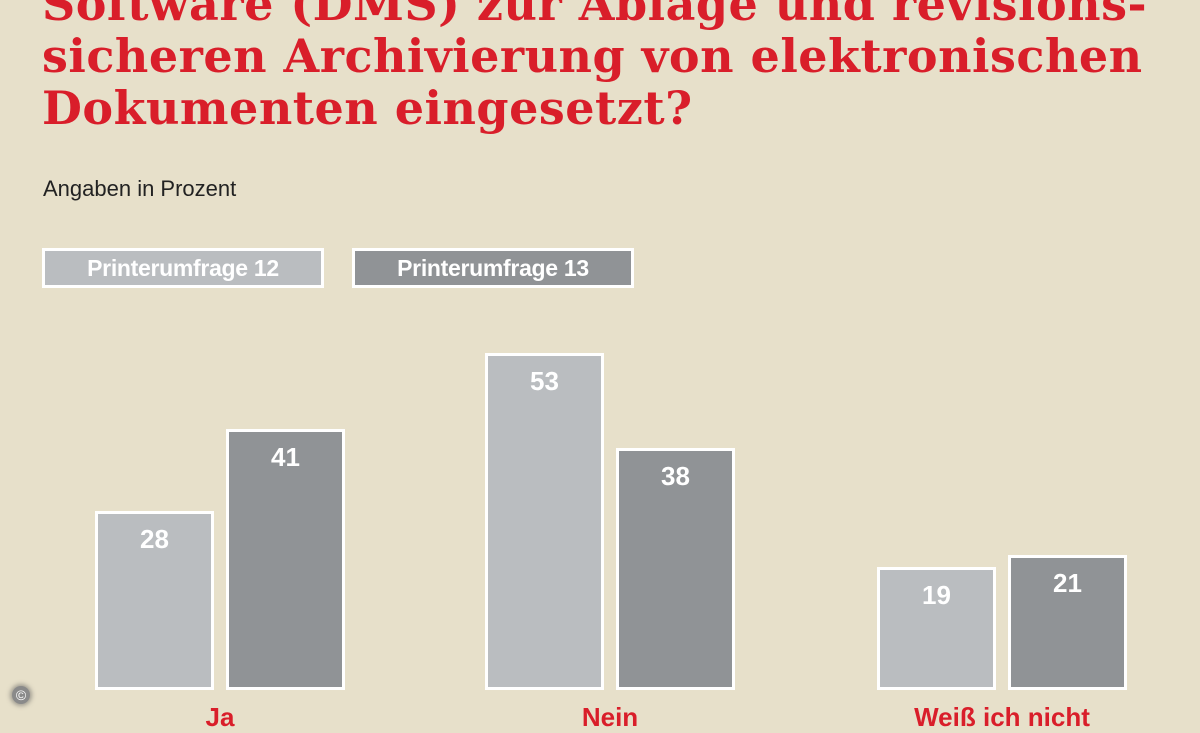 The width and height of the screenshot is (1200, 733). Describe the element at coordinates (675, 569) in the screenshot. I see `bar-nein-series-2: 38` at that location.